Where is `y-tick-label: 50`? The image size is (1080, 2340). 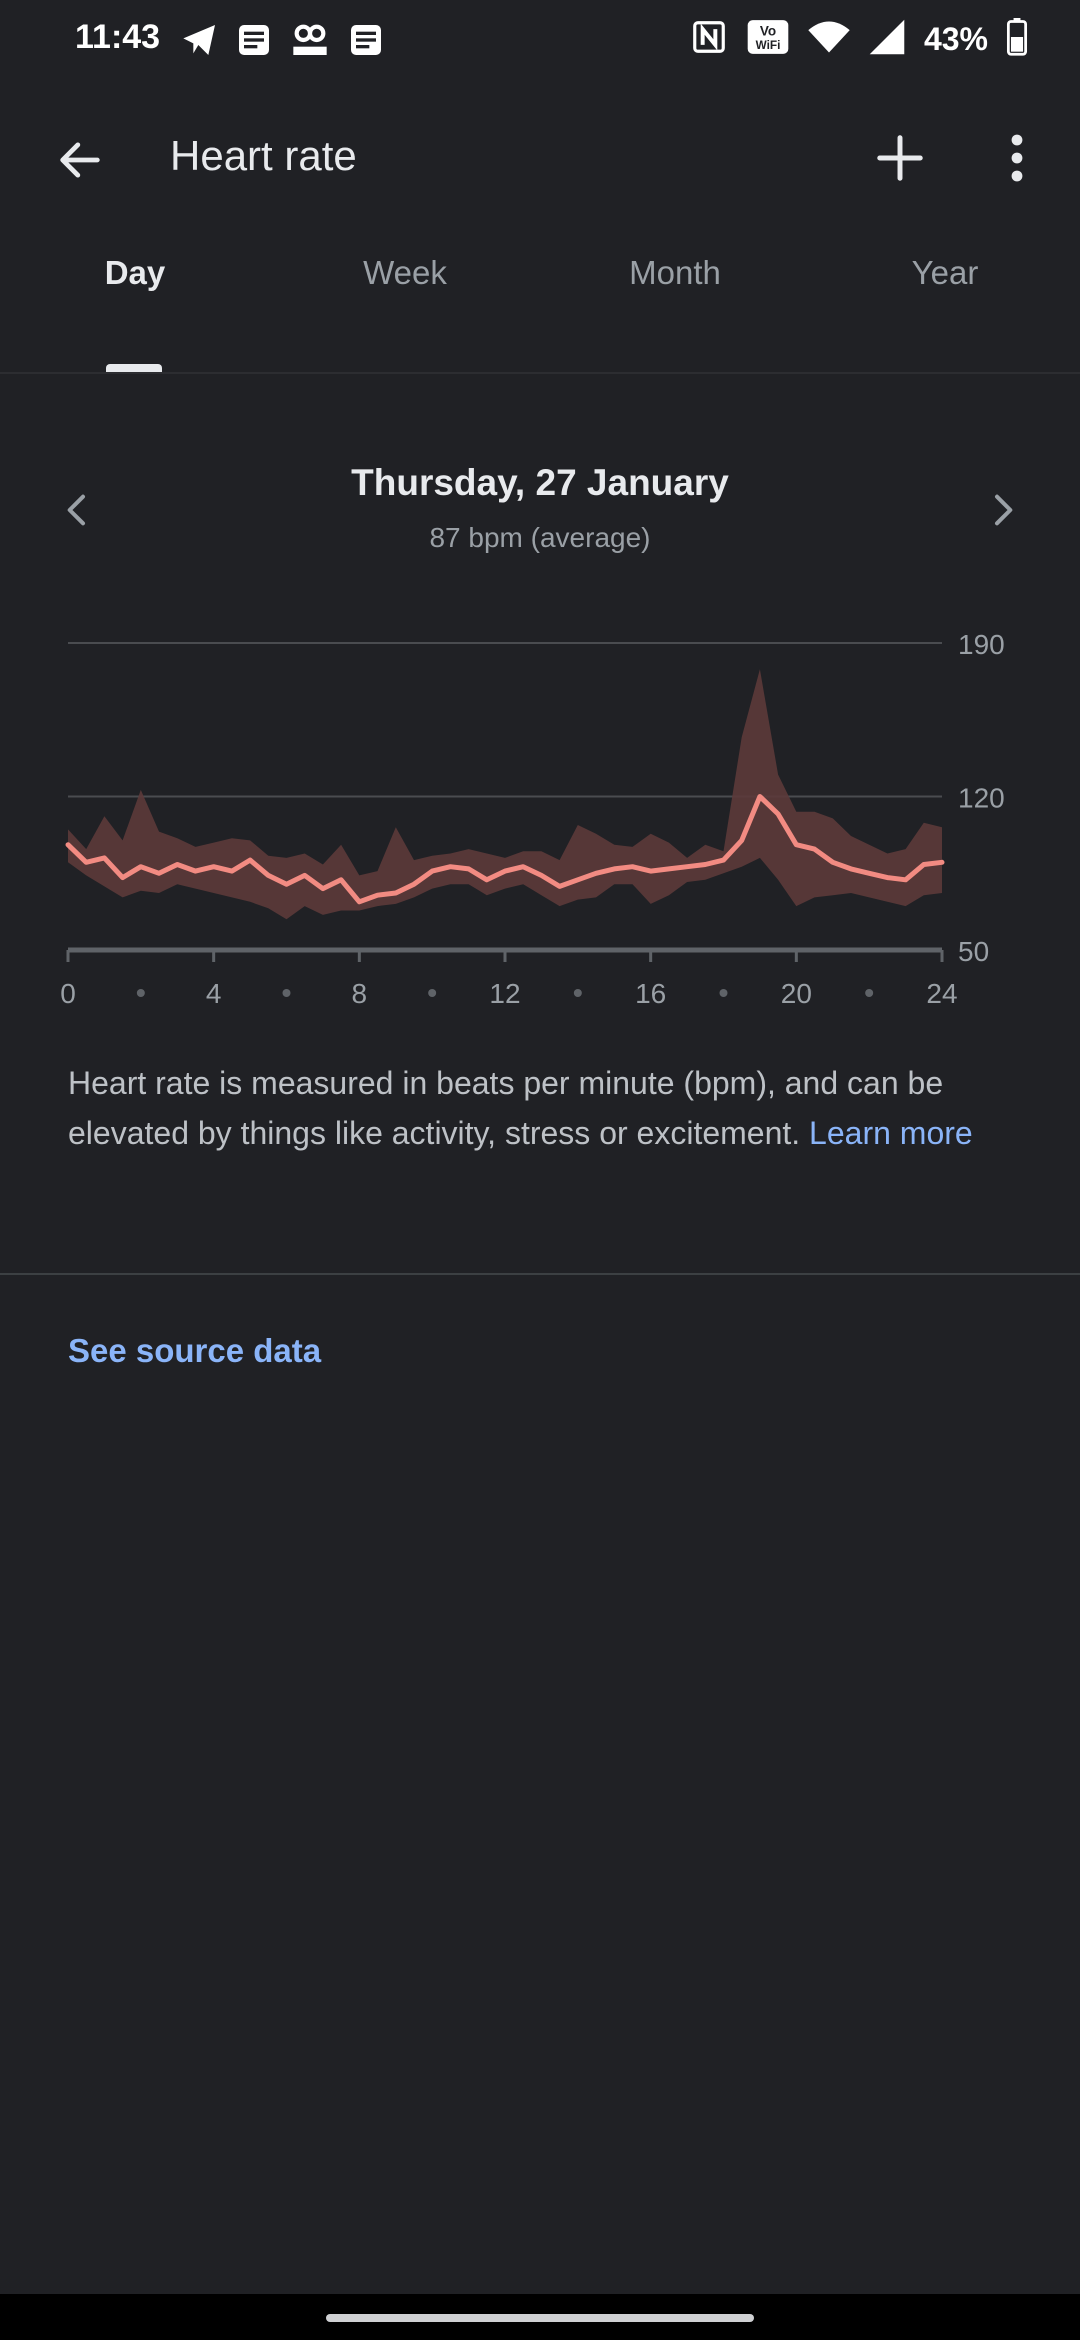
y-tick-label: 50 is located at coordinates (973, 951).